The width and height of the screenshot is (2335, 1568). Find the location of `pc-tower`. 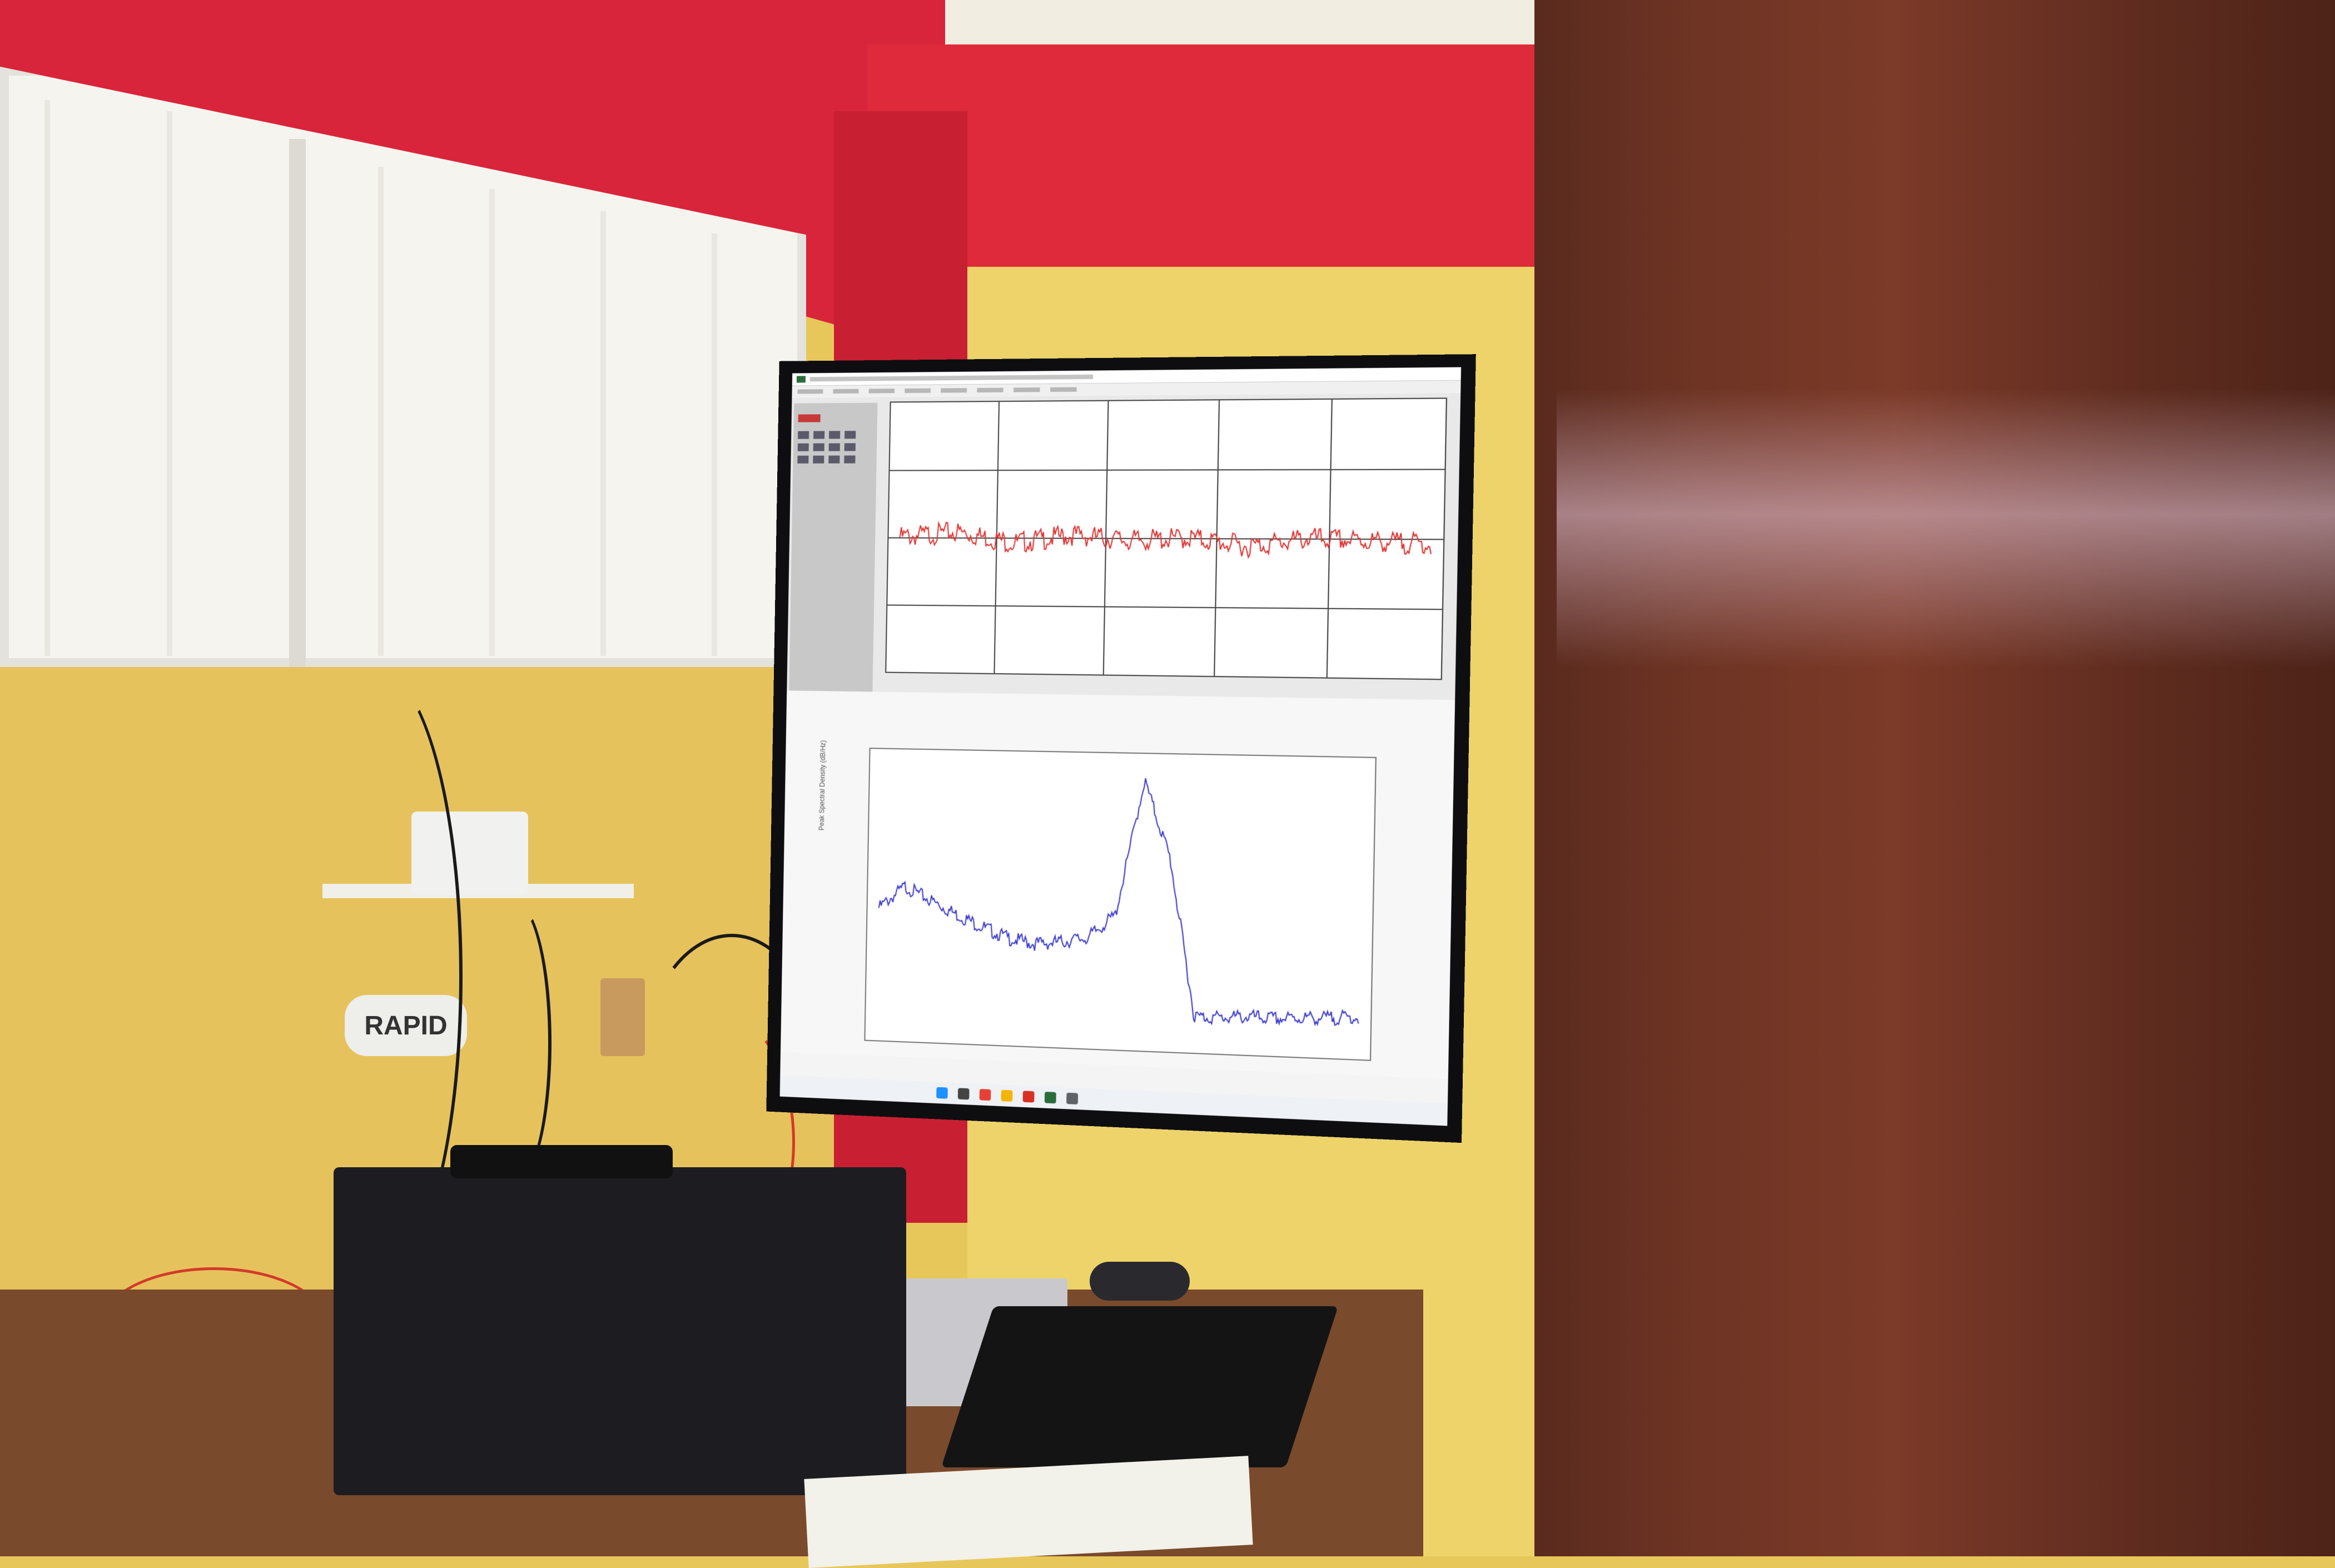

pc-tower is located at coordinates (620, 1331).